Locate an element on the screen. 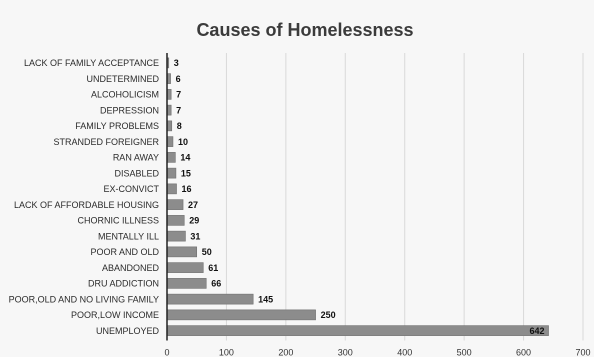  x-tick-label: 700 is located at coordinates (582, 352).